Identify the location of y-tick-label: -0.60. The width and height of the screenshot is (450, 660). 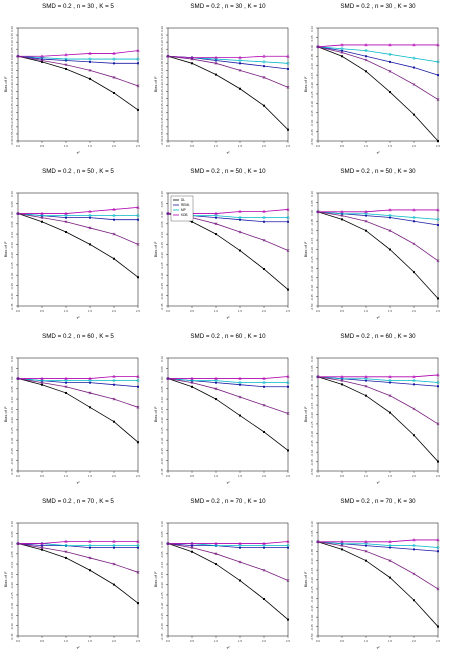
(12, 141).